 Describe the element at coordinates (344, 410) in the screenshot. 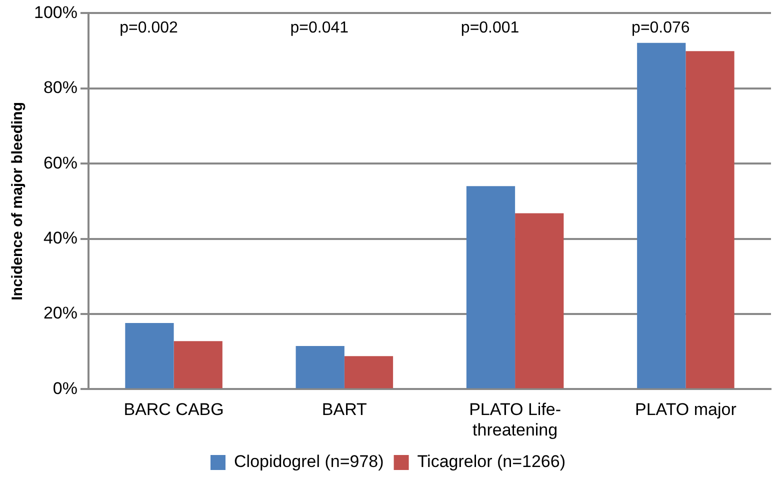

I see `x-tick-label: BART` at that location.